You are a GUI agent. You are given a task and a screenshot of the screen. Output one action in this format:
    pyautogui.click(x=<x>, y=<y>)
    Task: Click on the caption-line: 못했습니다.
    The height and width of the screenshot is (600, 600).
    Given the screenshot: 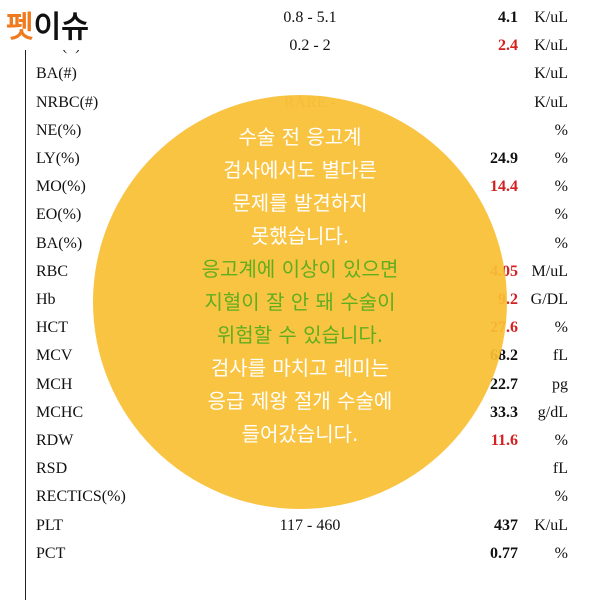 What is the action you would take?
    pyautogui.click(x=300, y=236)
    